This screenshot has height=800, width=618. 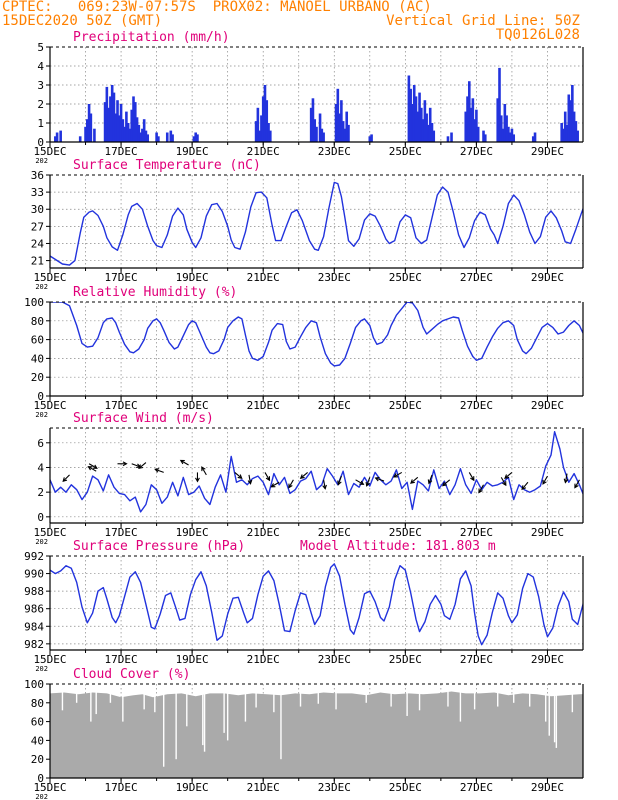 I want to click on y-tick-label: 100, so click(x=34, y=302).